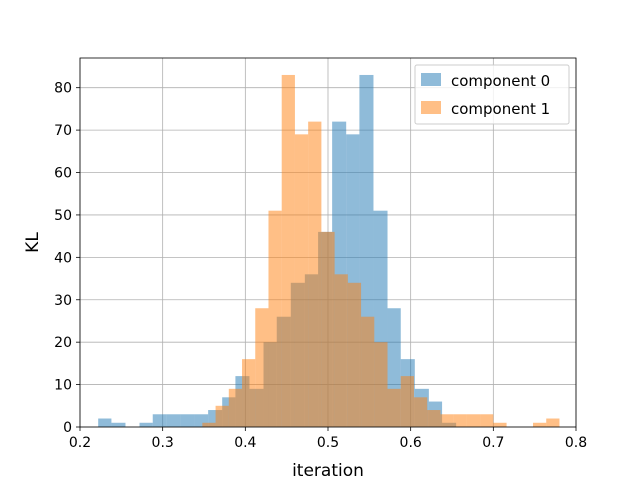 The image size is (640, 484). What do you see at coordinates (33, 242) in the screenshot?
I see `y-axis-label: KL` at bounding box center [33, 242].